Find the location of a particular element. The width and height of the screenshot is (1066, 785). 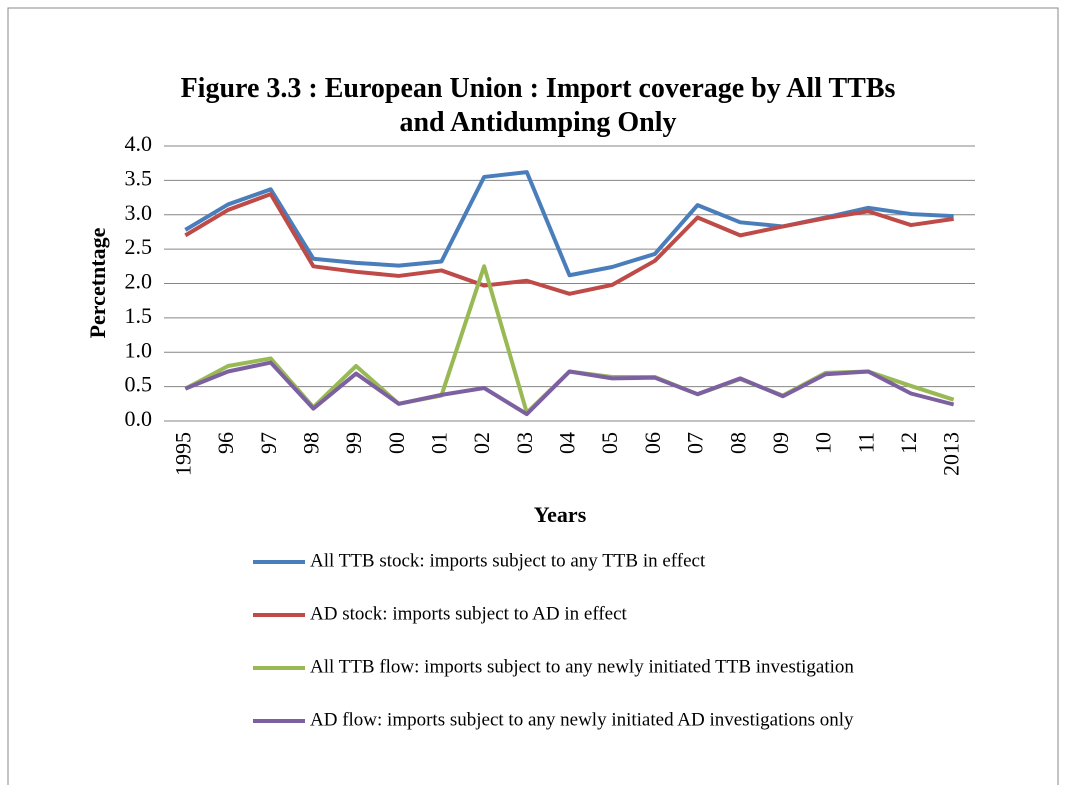

x-tick-label: 00 is located at coordinates (396, 443).